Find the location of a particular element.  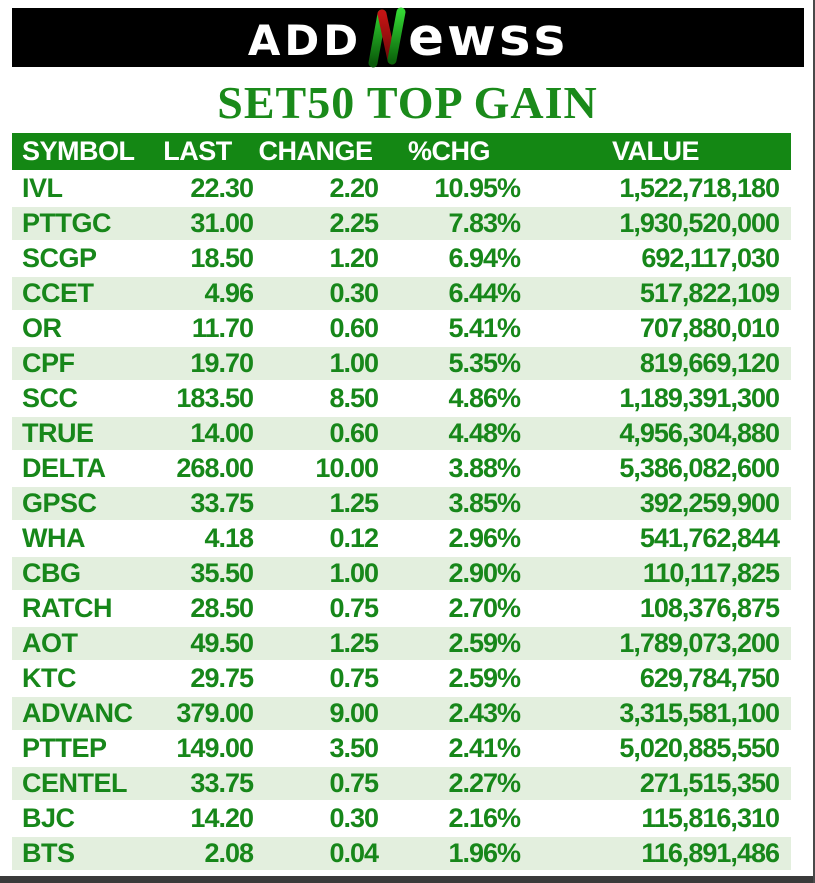

last-cell: 11.70 is located at coordinates (198, 328).